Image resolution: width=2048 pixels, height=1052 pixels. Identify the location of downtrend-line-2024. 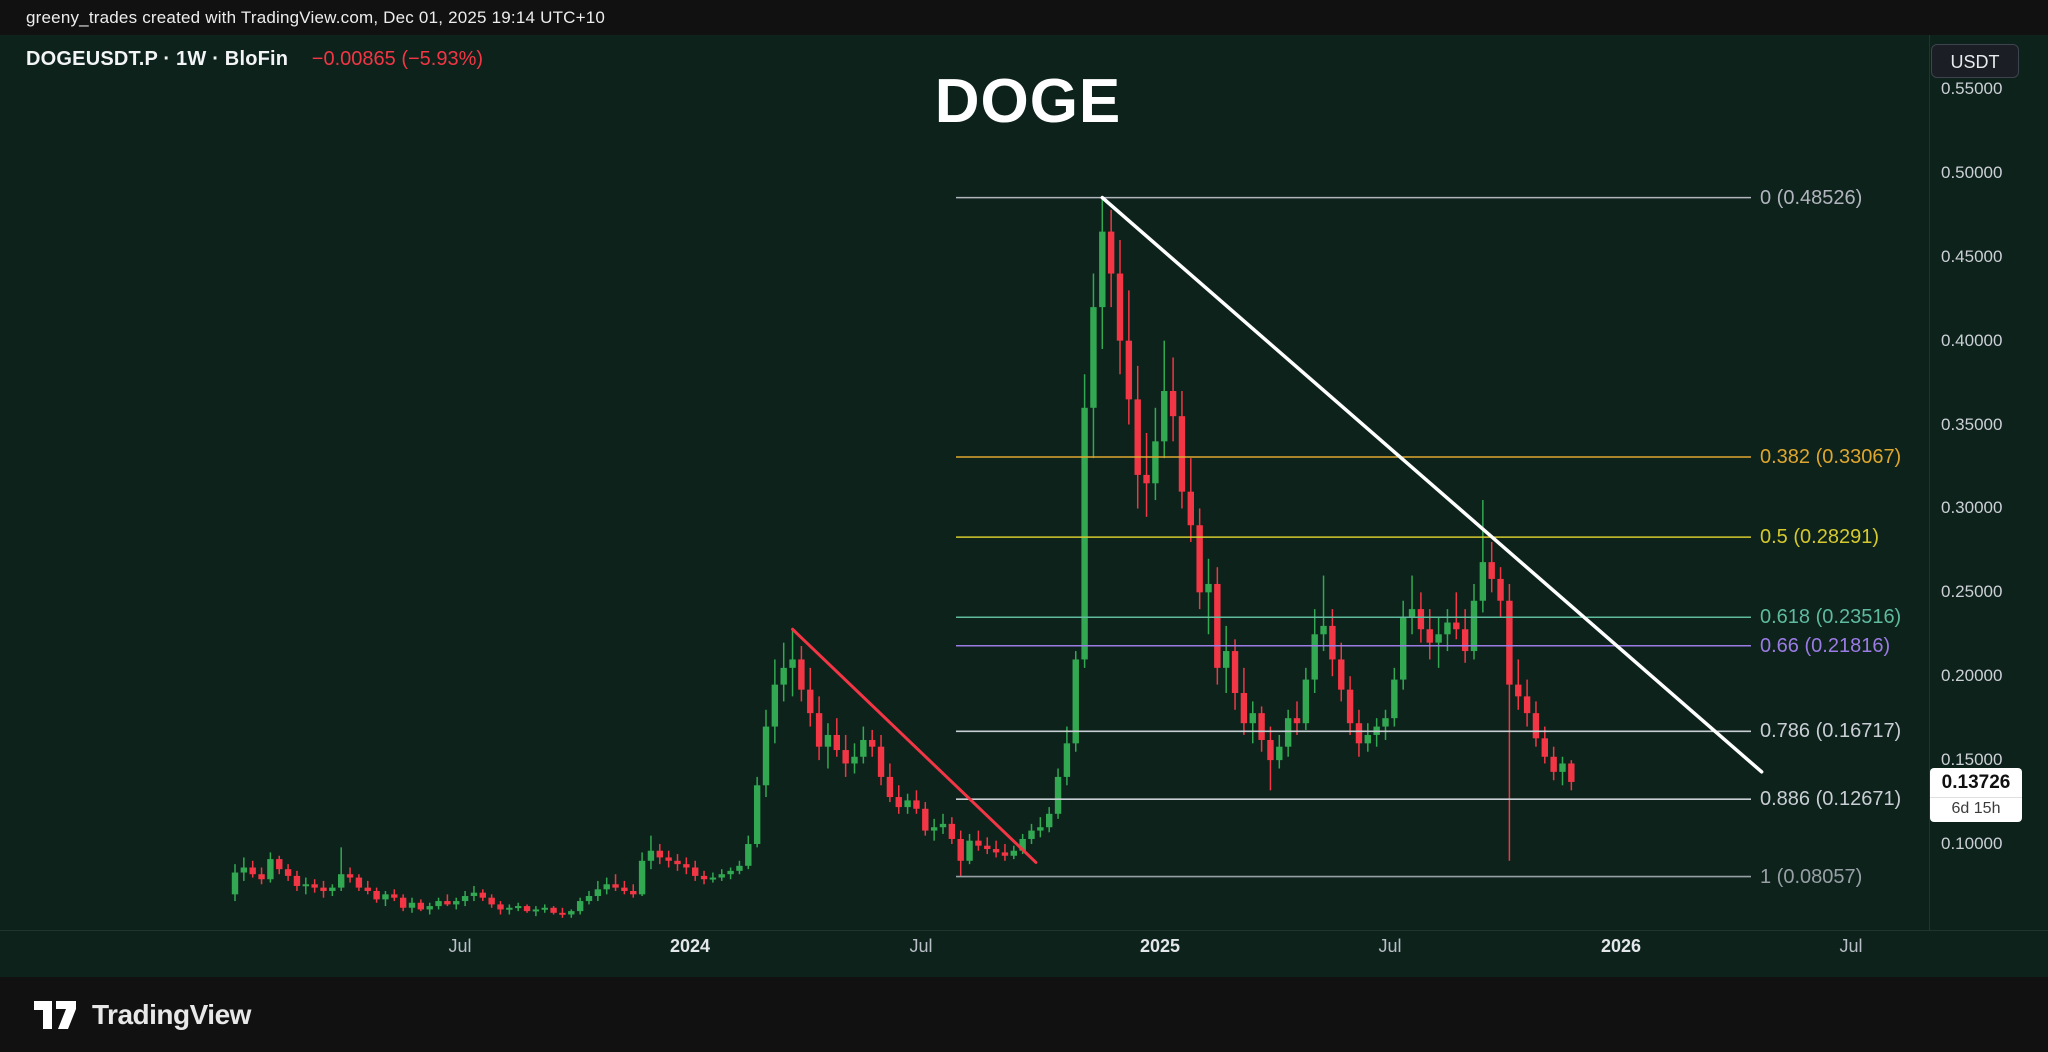
(914, 745).